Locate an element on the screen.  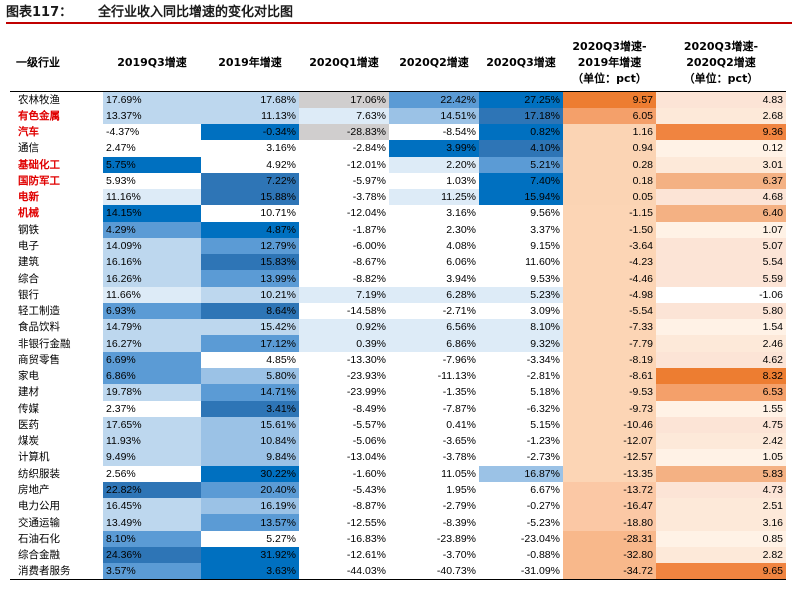
column-header-line: （单位：pct） is located at coordinates (721, 78).